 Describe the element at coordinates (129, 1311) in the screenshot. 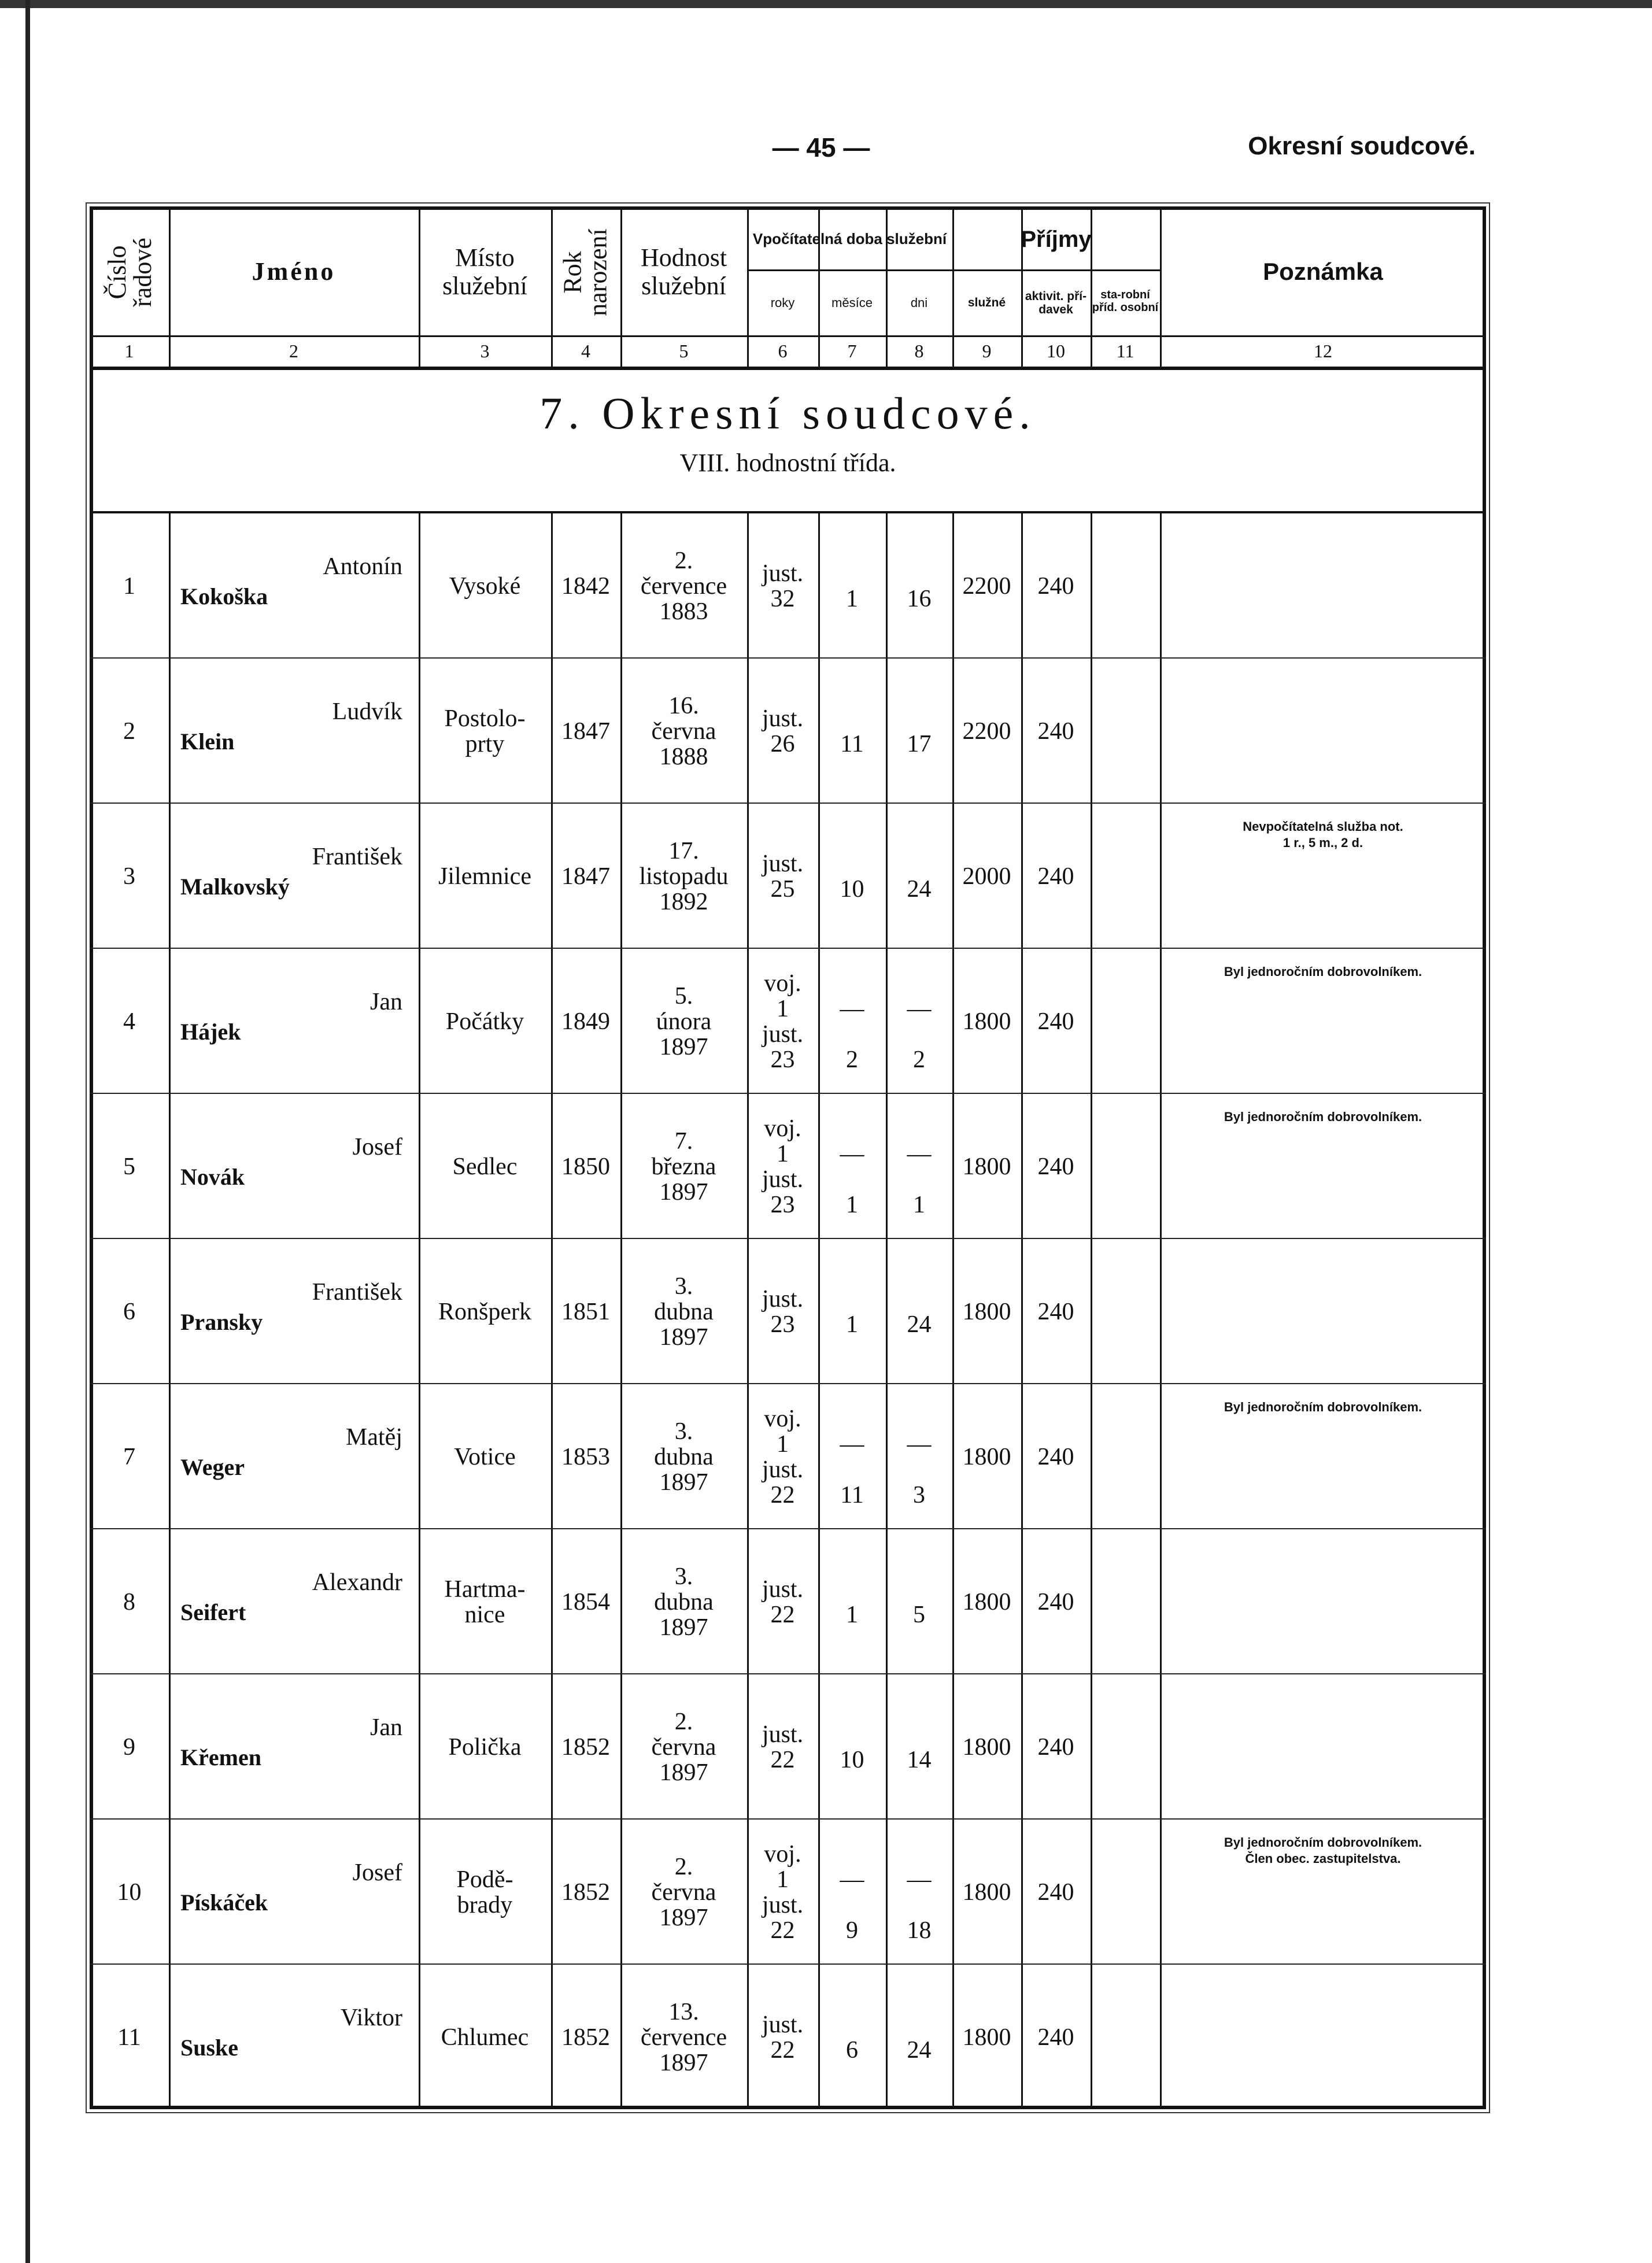

I see `row-number: 6` at that location.